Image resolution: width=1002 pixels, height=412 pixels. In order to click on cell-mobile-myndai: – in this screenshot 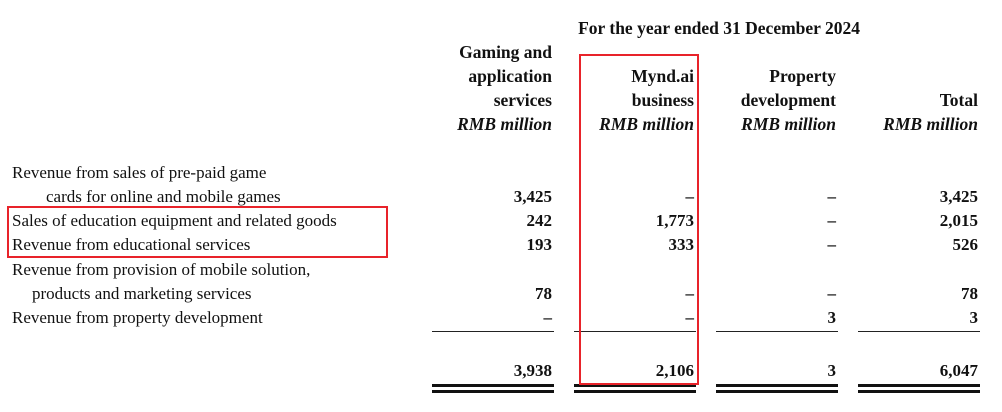, I will do `click(690, 293)`.